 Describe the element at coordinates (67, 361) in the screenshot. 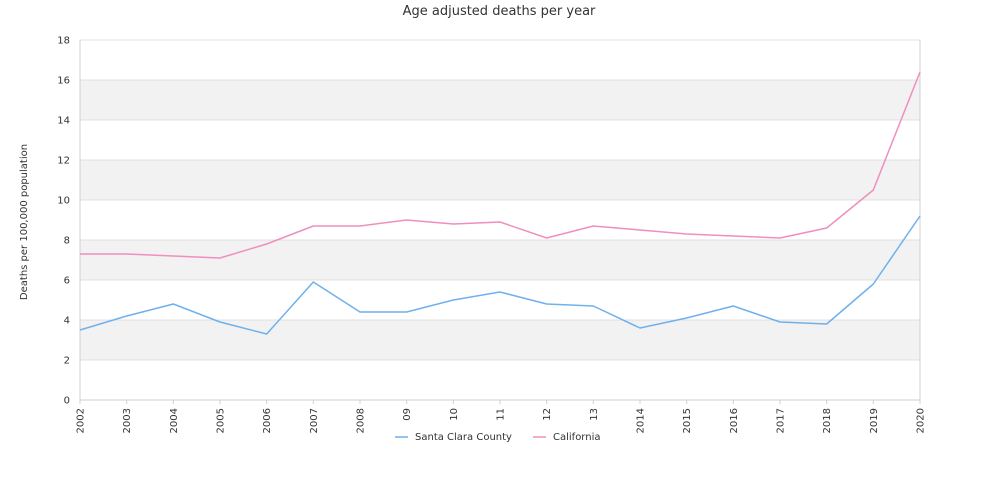

I see `y-tick-label: 2` at that location.